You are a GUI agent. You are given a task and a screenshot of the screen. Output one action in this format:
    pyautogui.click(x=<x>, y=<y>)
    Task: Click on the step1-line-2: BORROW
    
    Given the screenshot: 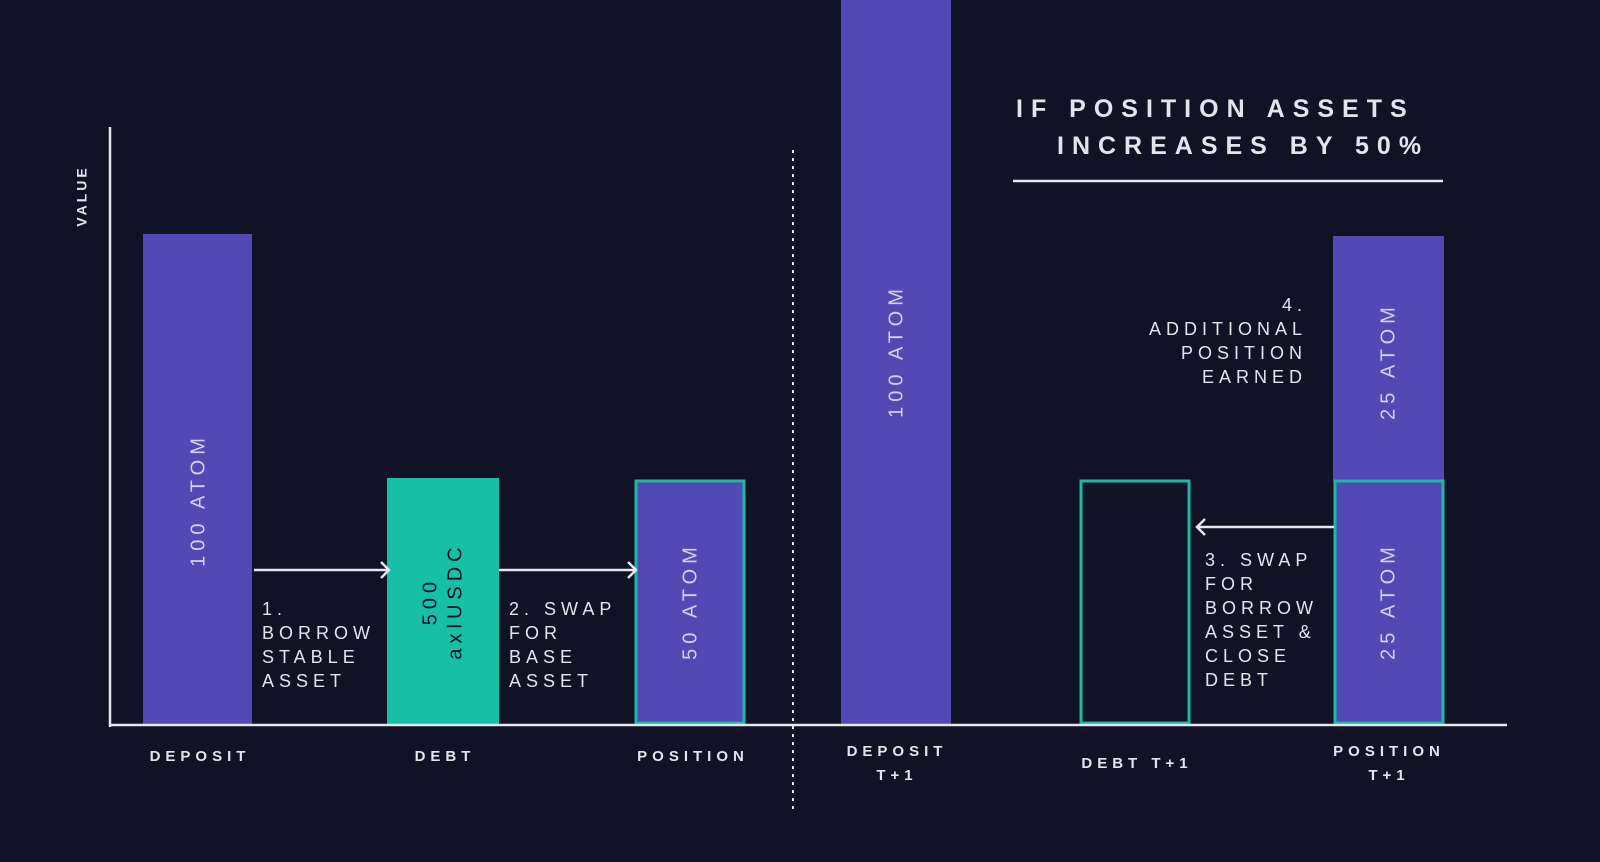 What is the action you would take?
    pyautogui.click(x=318, y=633)
    